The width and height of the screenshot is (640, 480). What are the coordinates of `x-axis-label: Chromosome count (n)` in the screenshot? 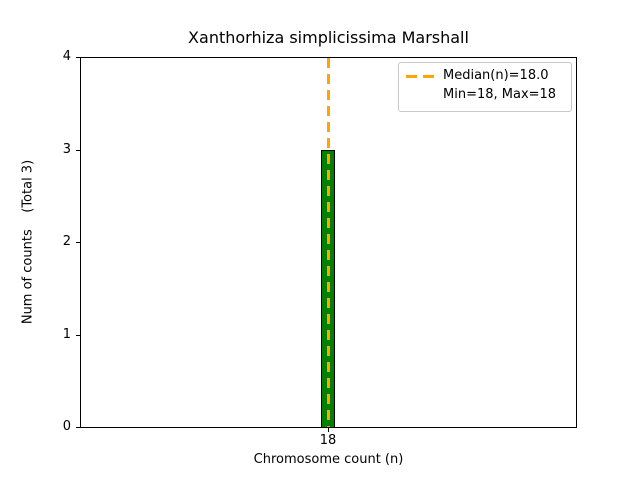 It's located at (328, 459).